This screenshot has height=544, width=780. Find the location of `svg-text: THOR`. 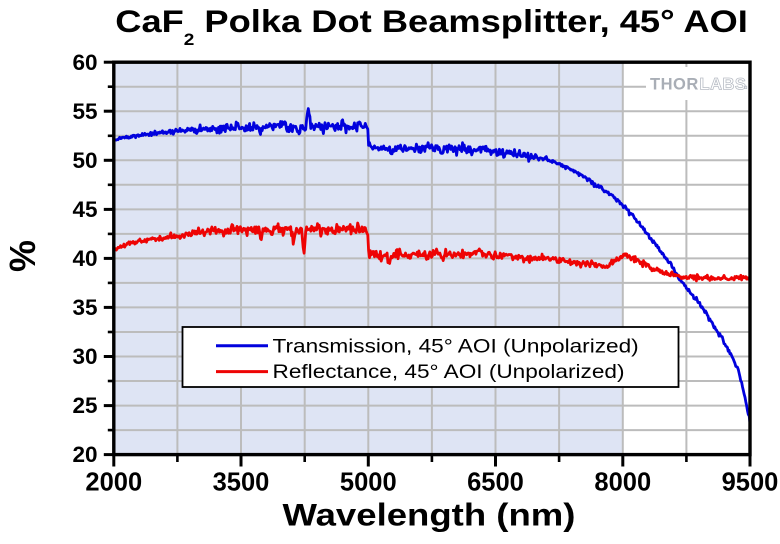

svg-text: THOR is located at coordinates (674, 85).